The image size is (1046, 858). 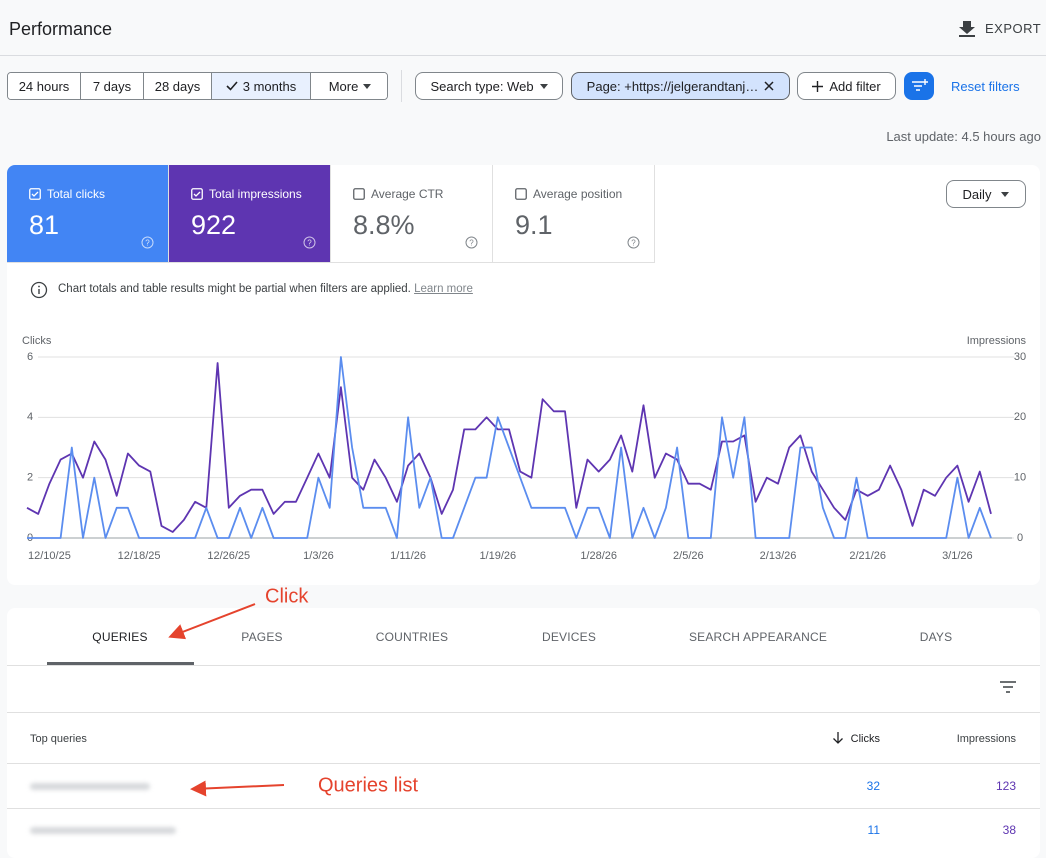 What do you see at coordinates (61, 29) in the screenshot?
I see `page-title: Performance` at bounding box center [61, 29].